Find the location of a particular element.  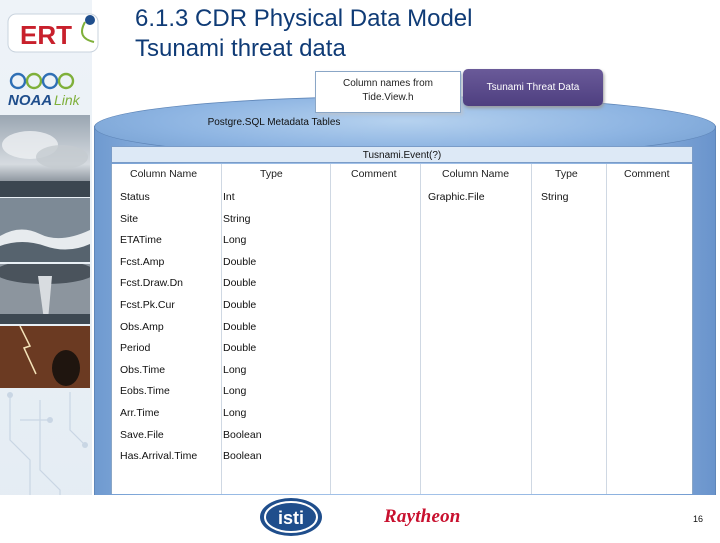

row-type-right: String is located at coordinates (555, 197).